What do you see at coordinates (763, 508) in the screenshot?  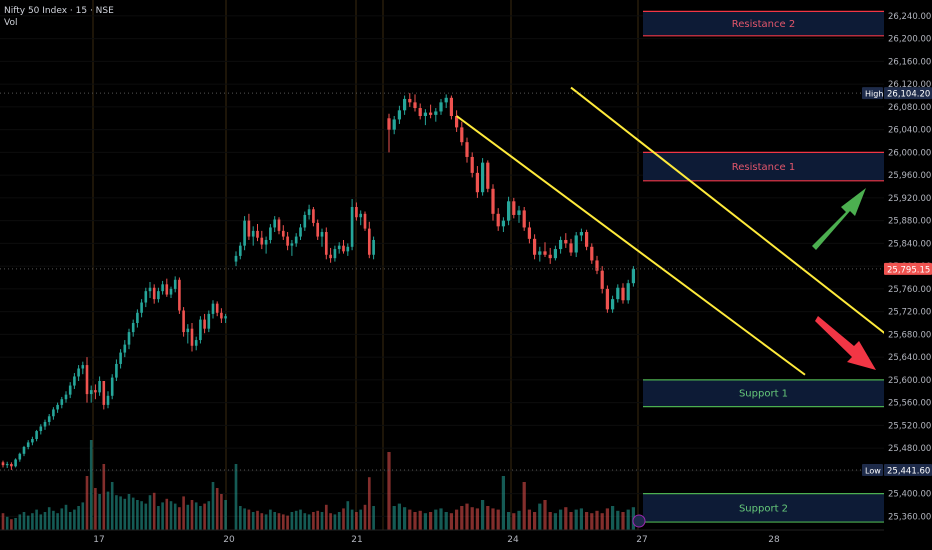 I see `zone-label: Support 2` at bounding box center [763, 508].